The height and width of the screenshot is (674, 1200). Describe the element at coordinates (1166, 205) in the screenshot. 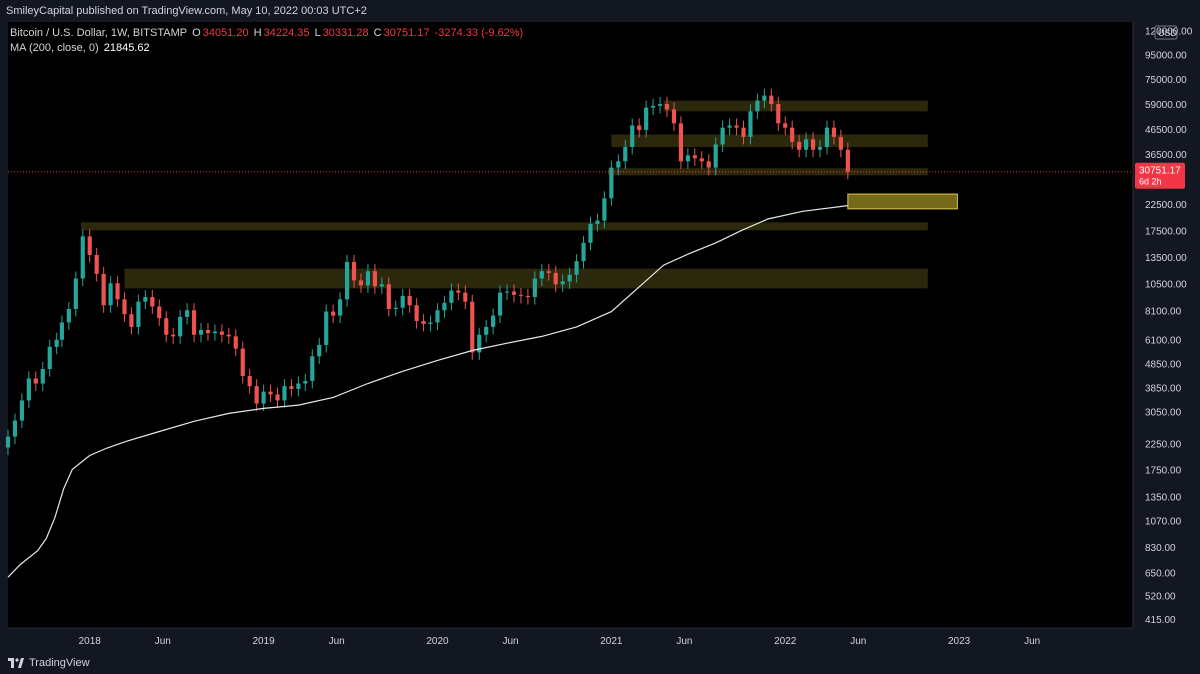

I see `y-tick-label: 22500.00` at that location.